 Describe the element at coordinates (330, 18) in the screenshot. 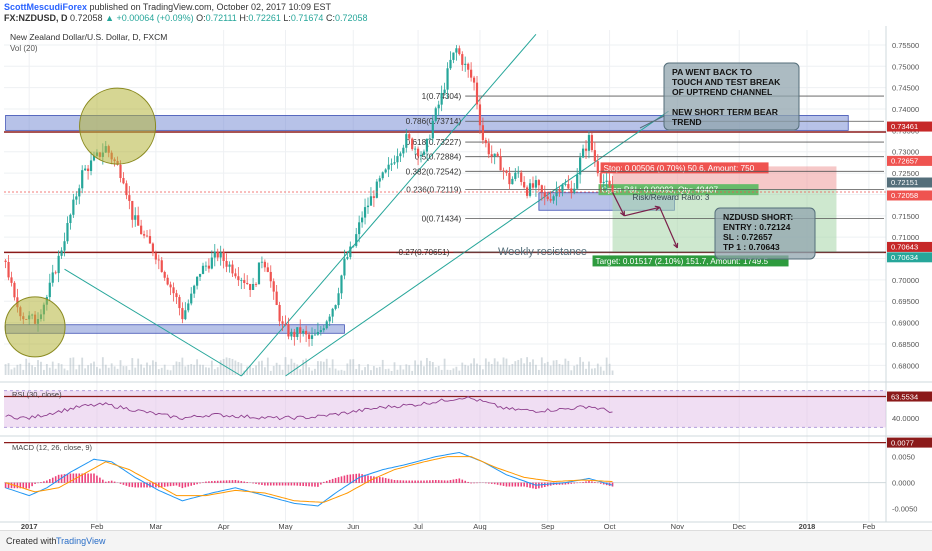

I see `ohlc-close-key: C:` at that location.